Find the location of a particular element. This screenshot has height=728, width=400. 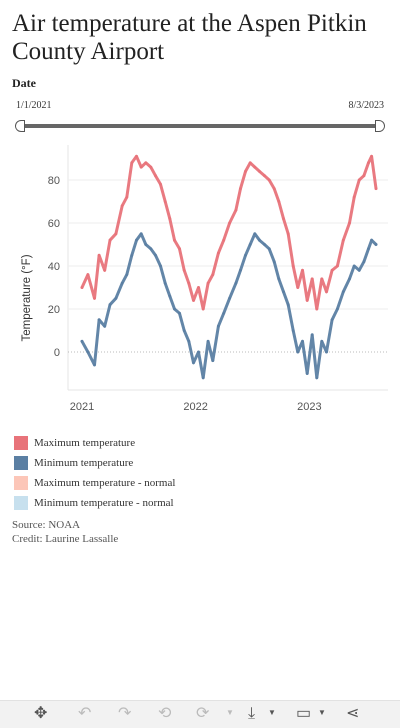

legend-item: Minimum temperature - normal is located at coordinates (94, 503).